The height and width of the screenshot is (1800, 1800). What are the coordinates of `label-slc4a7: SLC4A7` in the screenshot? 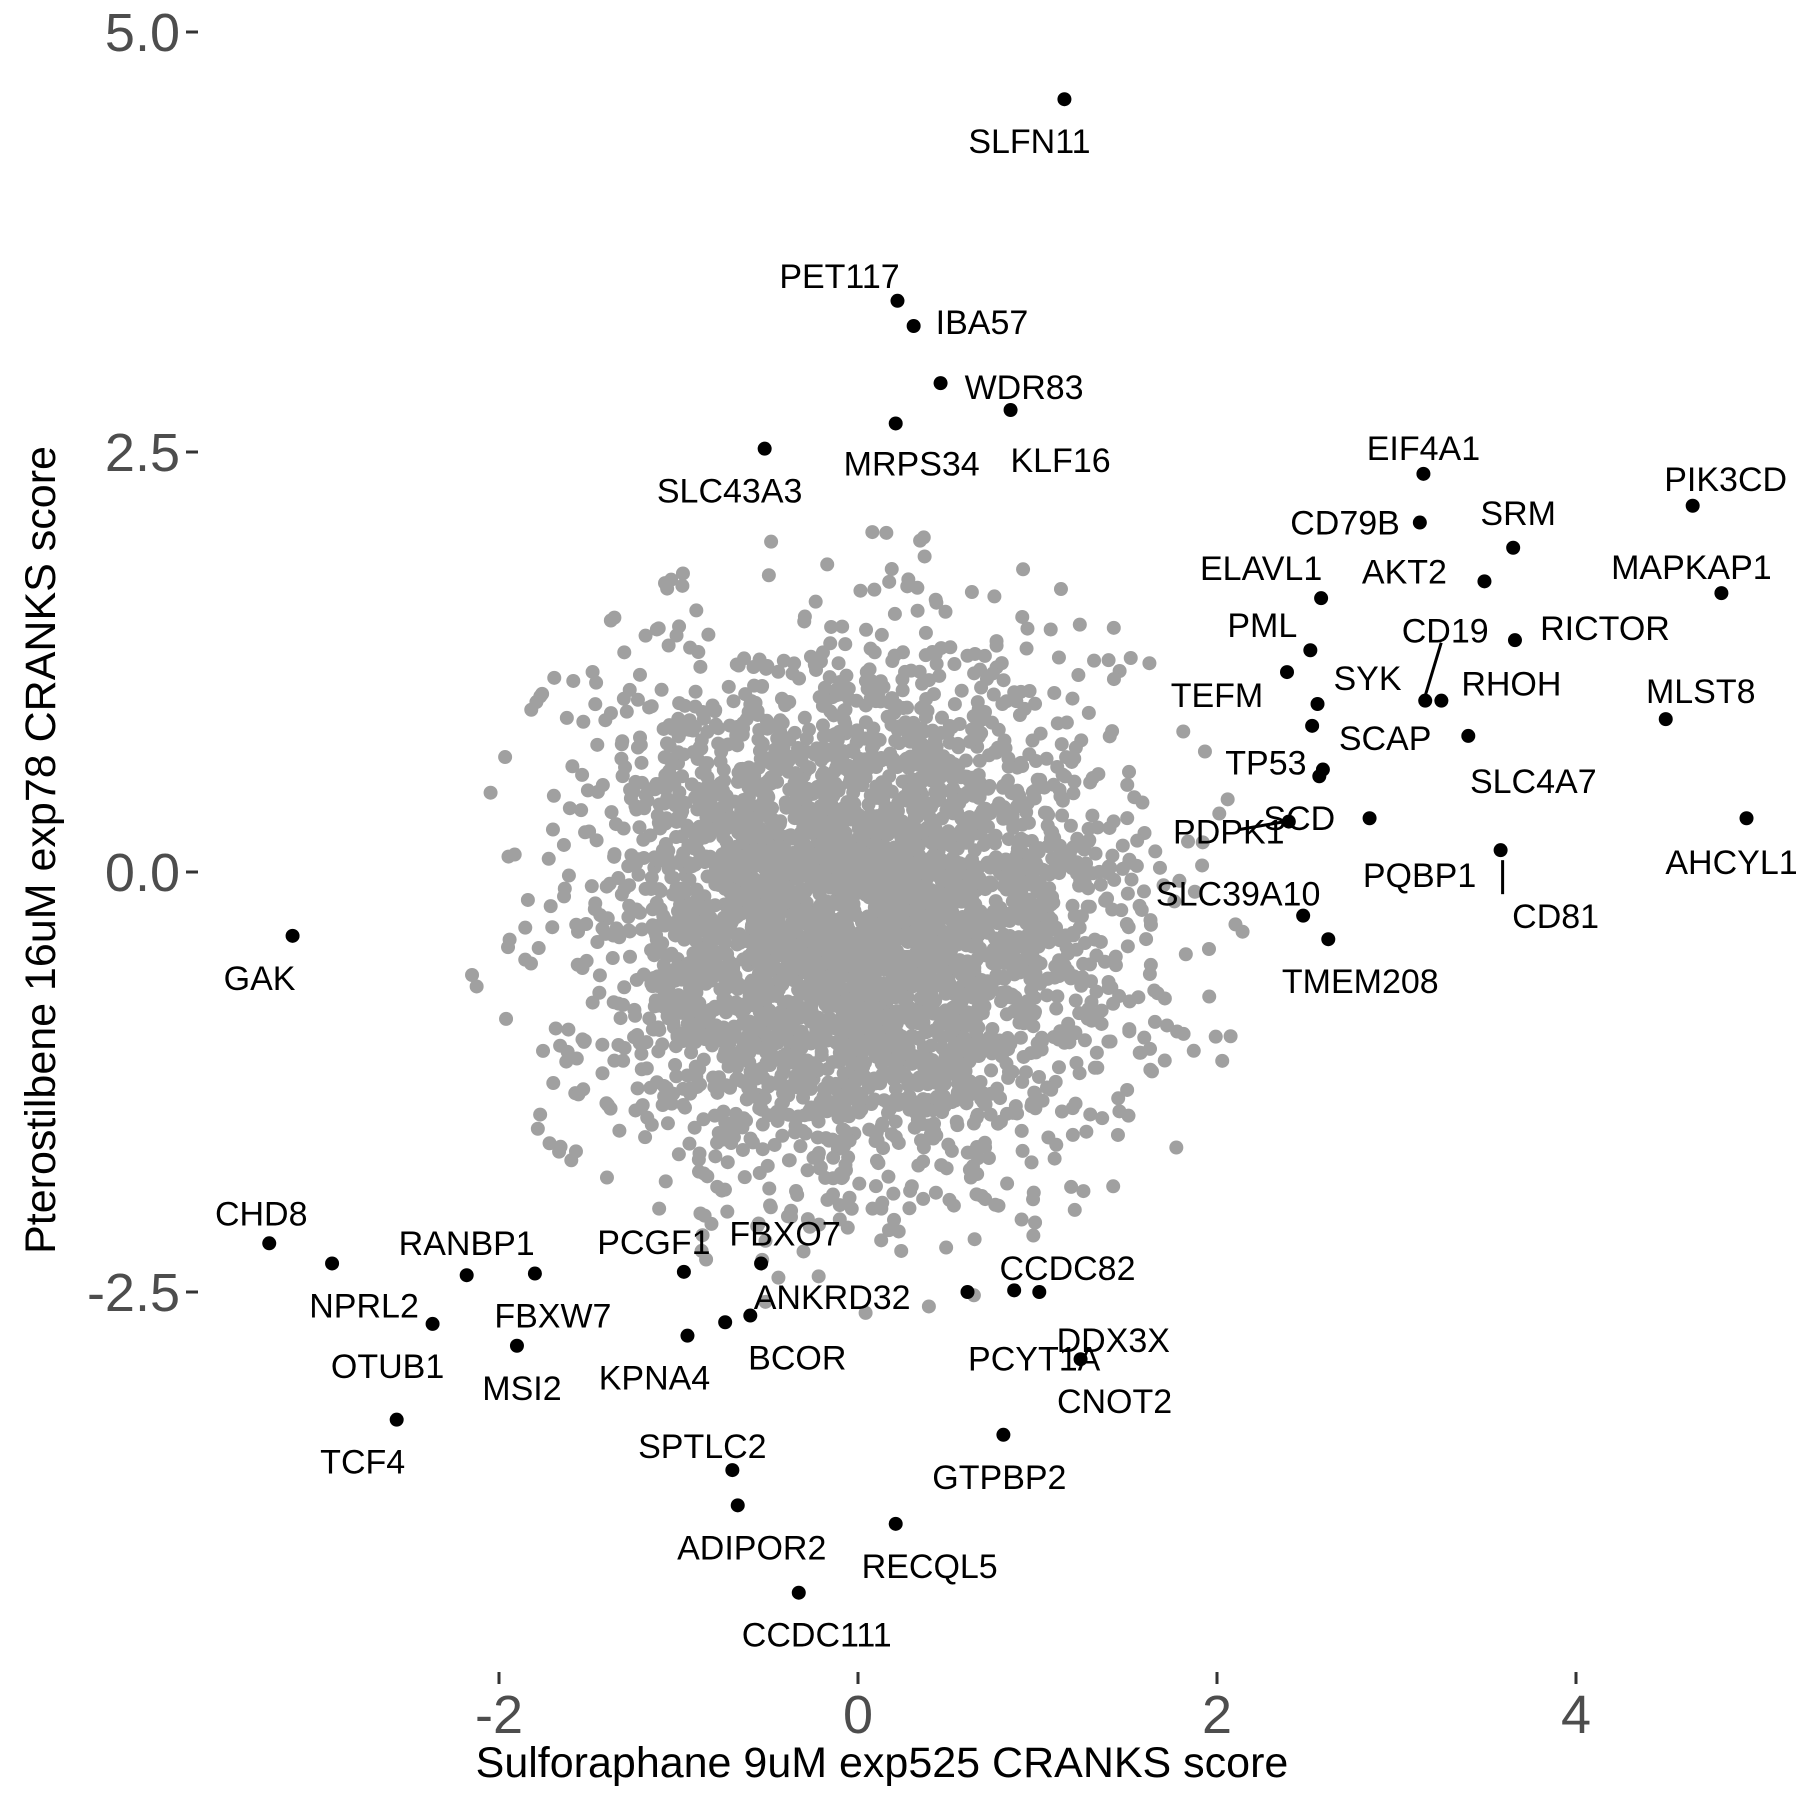 It's located at (1533, 782).